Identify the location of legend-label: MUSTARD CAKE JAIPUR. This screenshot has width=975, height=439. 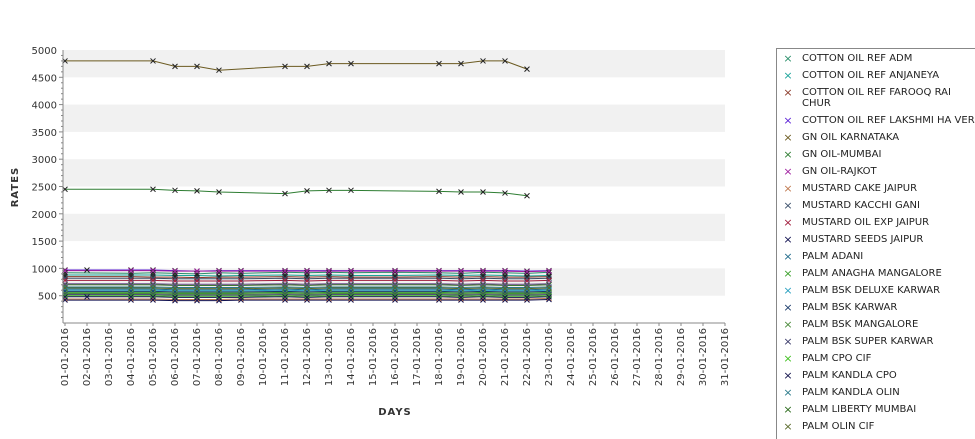
(860, 188).